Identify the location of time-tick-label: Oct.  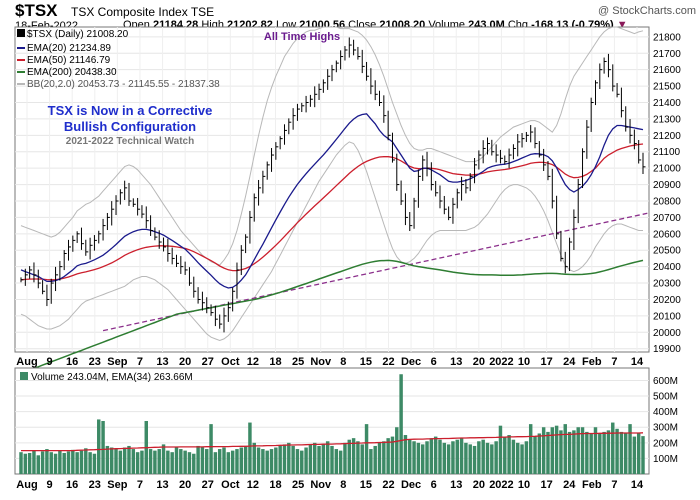
(230, 485).